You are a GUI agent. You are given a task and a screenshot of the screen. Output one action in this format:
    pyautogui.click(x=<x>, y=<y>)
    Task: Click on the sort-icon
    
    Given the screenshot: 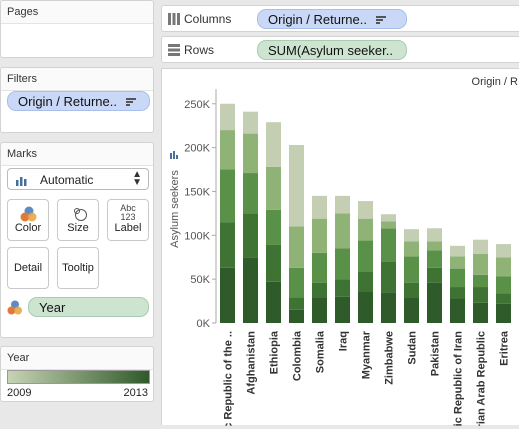 What is the action you would take?
    pyautogui.click(x=130, y=101)
    